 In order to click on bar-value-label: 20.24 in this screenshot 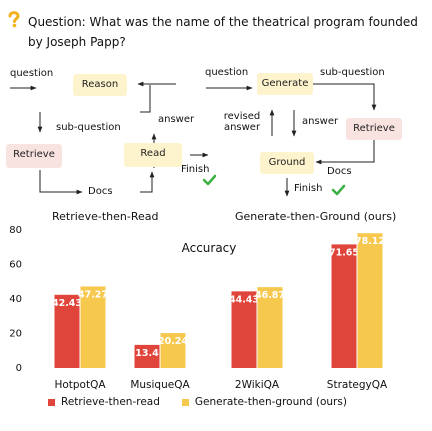, I will do `click(173, 341)`.